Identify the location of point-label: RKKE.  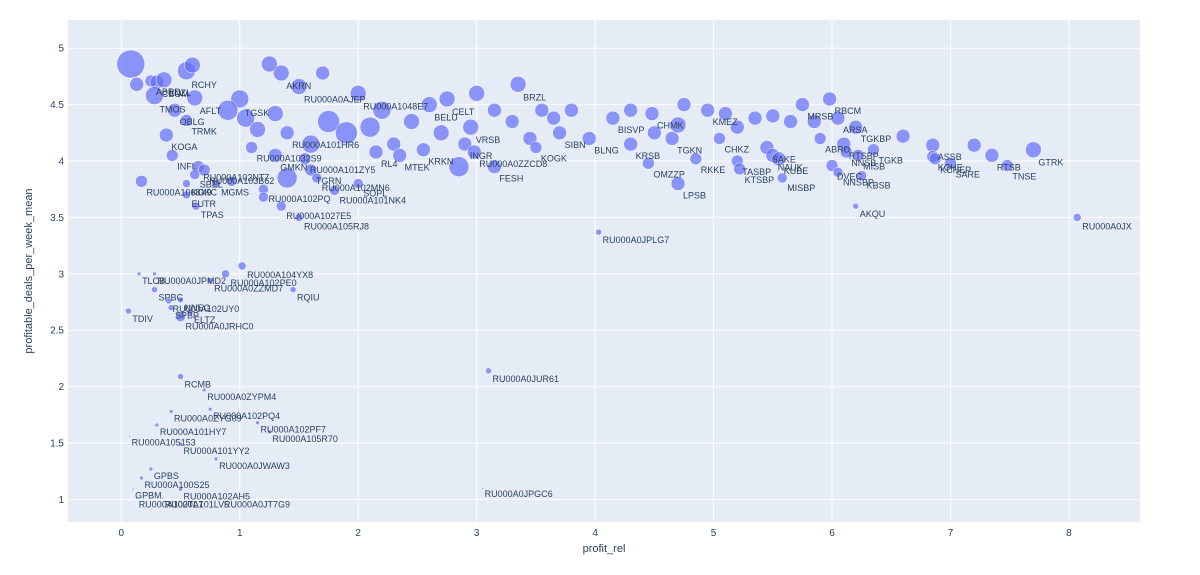
(713, 170).